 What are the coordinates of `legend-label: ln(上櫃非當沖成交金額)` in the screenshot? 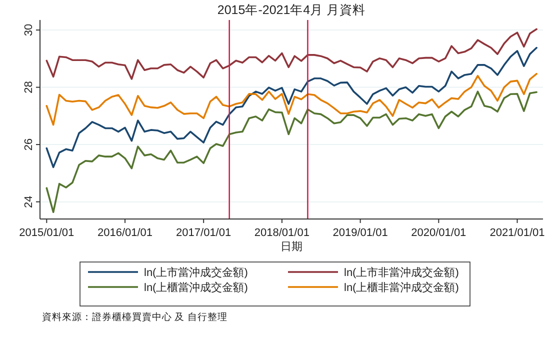 It's located at (401, 287).